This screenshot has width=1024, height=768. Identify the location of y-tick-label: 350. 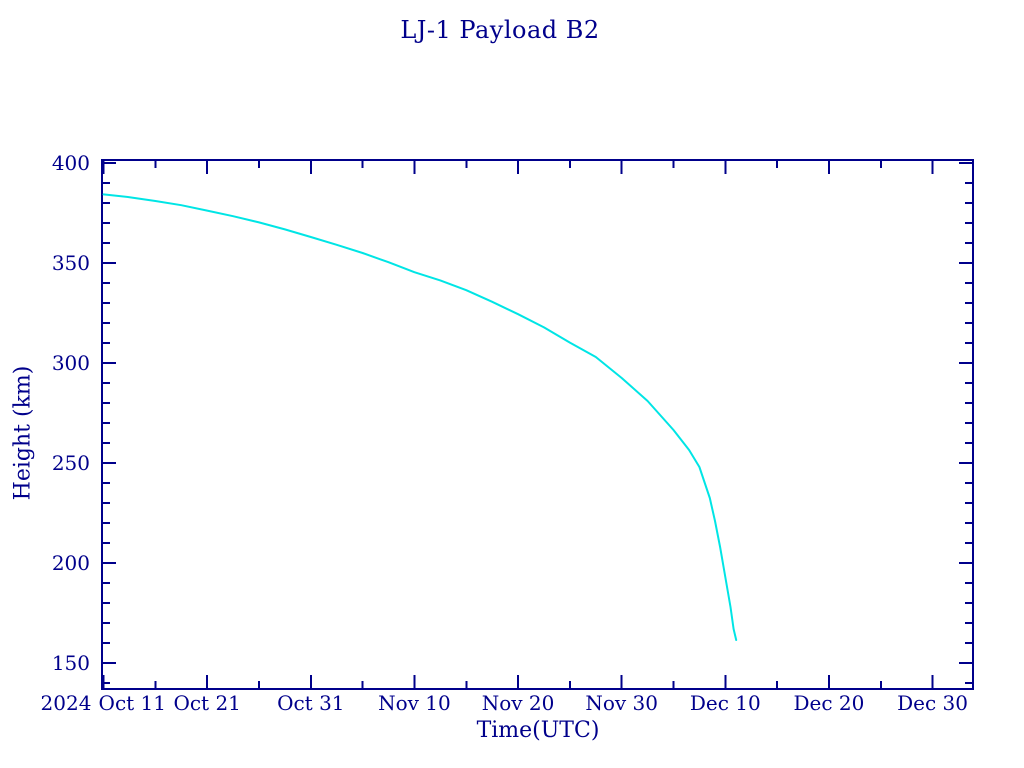
(71, 263).